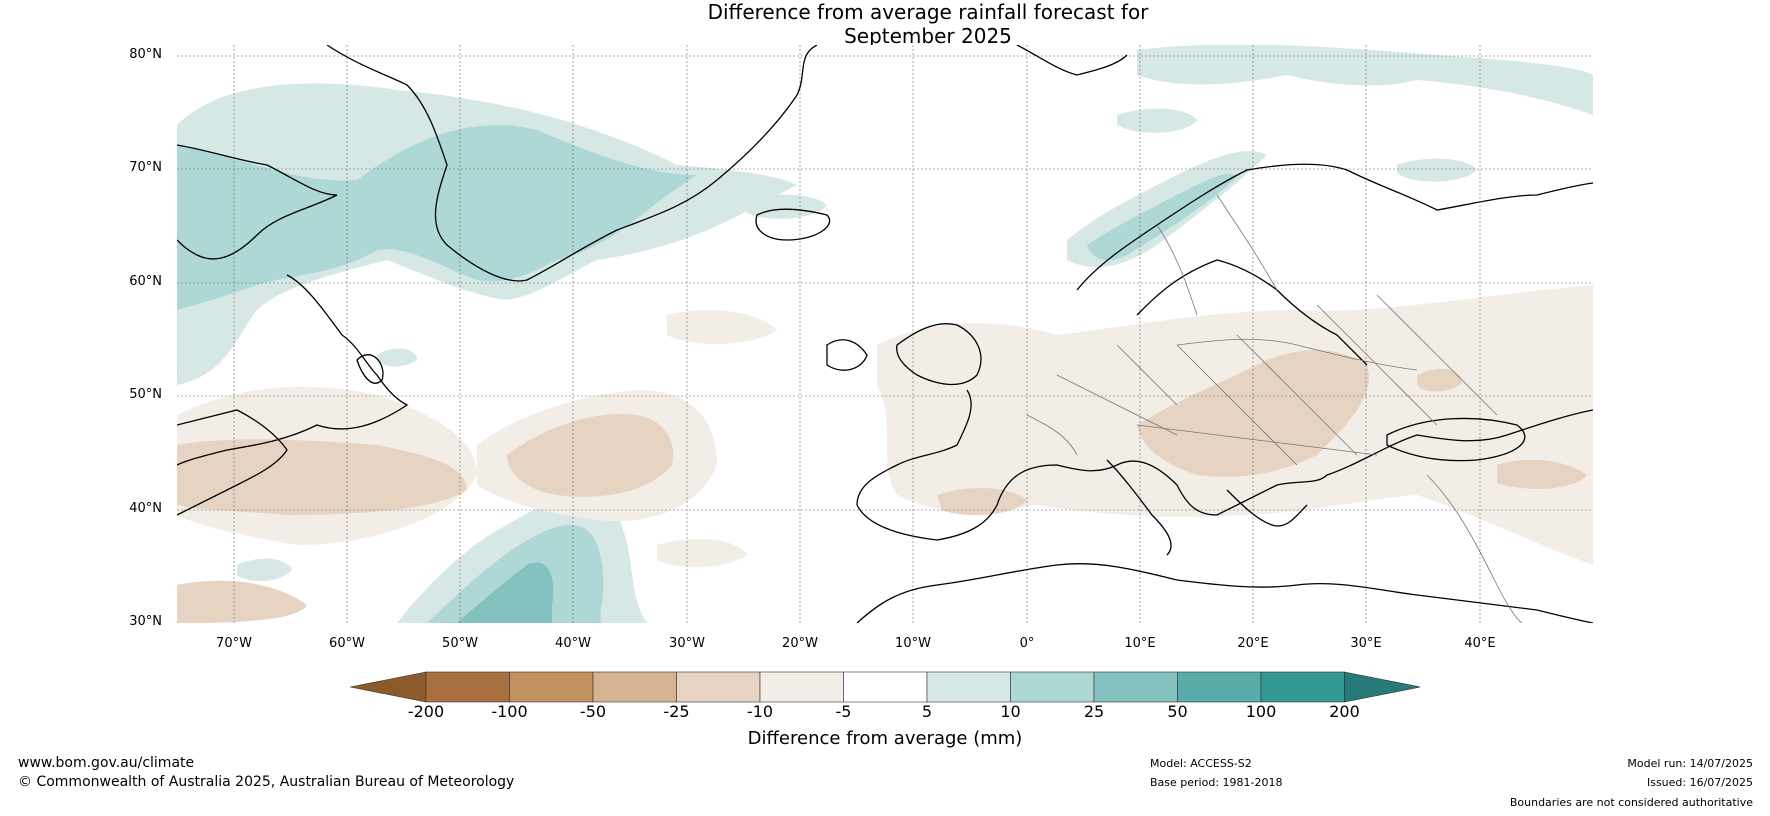 The height and width of the screenshot is (816, 1770). I want to click on lon-label-10w: 10°W, so click(913, 643).